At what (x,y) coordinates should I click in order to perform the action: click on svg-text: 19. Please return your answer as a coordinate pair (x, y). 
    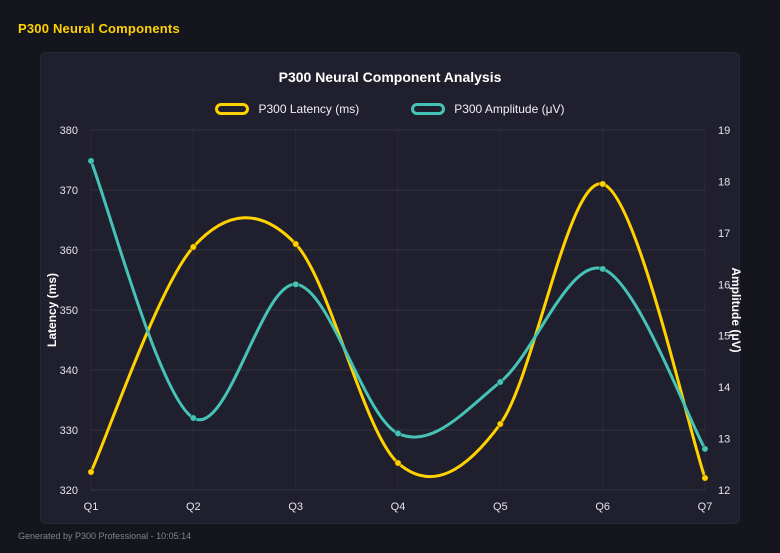
    Looking at the image, I should click on (724, 131).